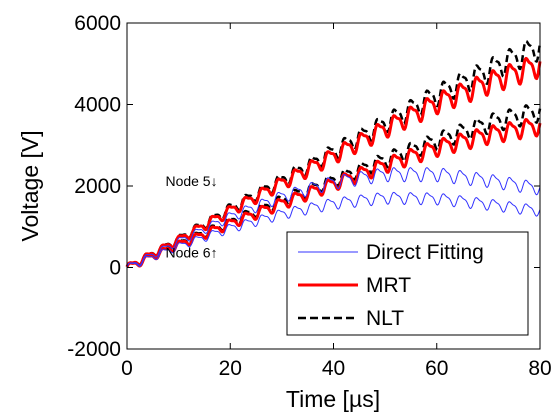 This screenshot has width=555, height=416. I want to click on y-axis-label: Voltage [V], so click(30, 185).